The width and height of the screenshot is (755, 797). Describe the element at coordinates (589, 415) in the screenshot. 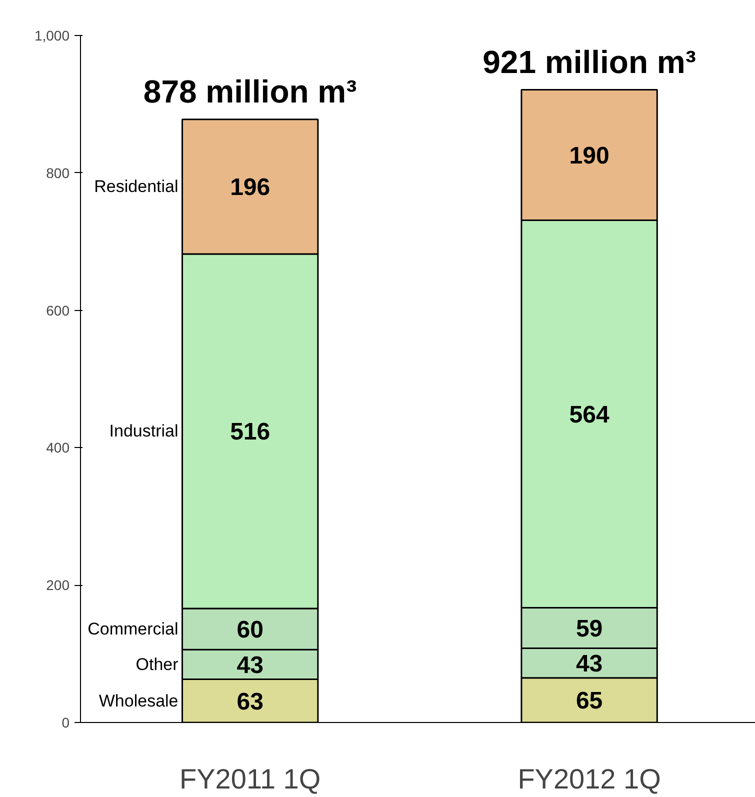

I see `data-label: 564` at that location.